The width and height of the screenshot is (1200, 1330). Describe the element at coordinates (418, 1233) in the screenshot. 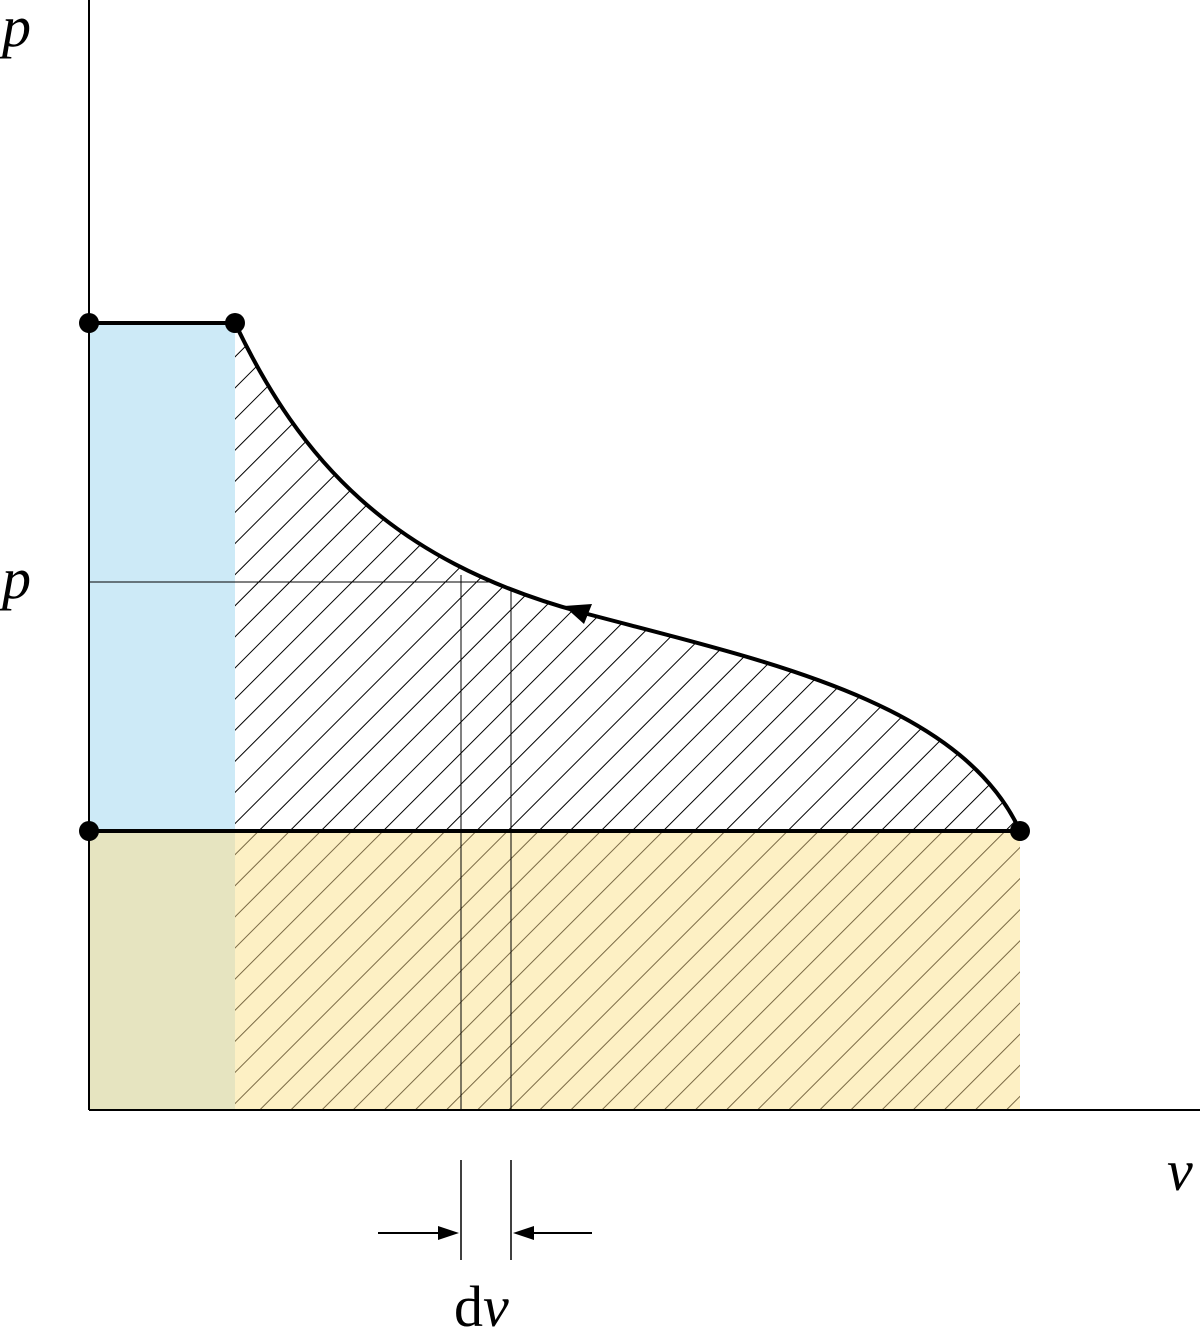

I see `right-arrow-icon` at that location.